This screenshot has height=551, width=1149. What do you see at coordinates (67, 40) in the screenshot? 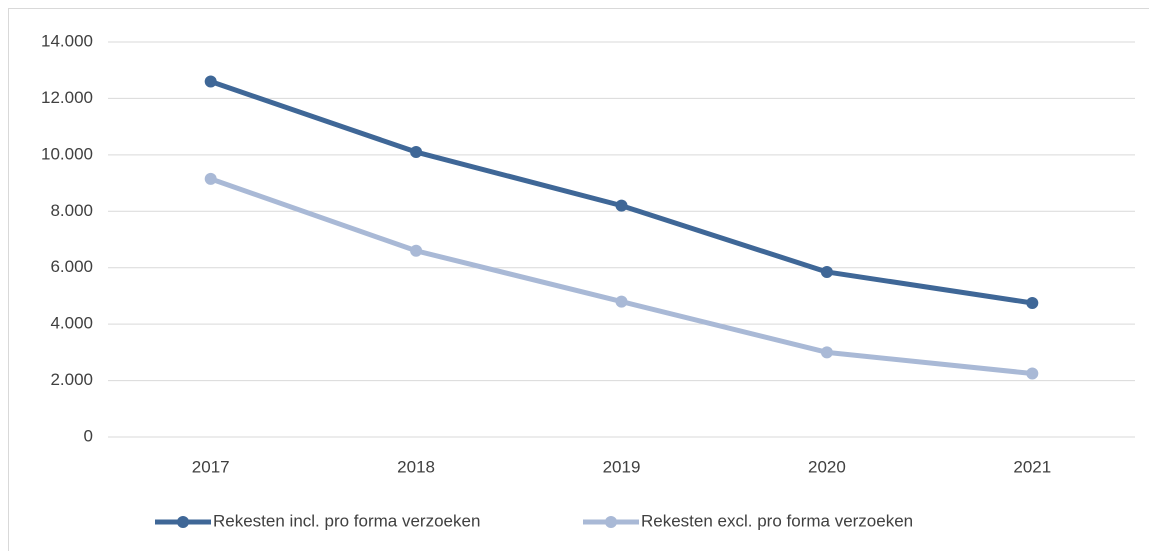
I see `y-tick-label: 14.000` at bounding box center [67, 40].